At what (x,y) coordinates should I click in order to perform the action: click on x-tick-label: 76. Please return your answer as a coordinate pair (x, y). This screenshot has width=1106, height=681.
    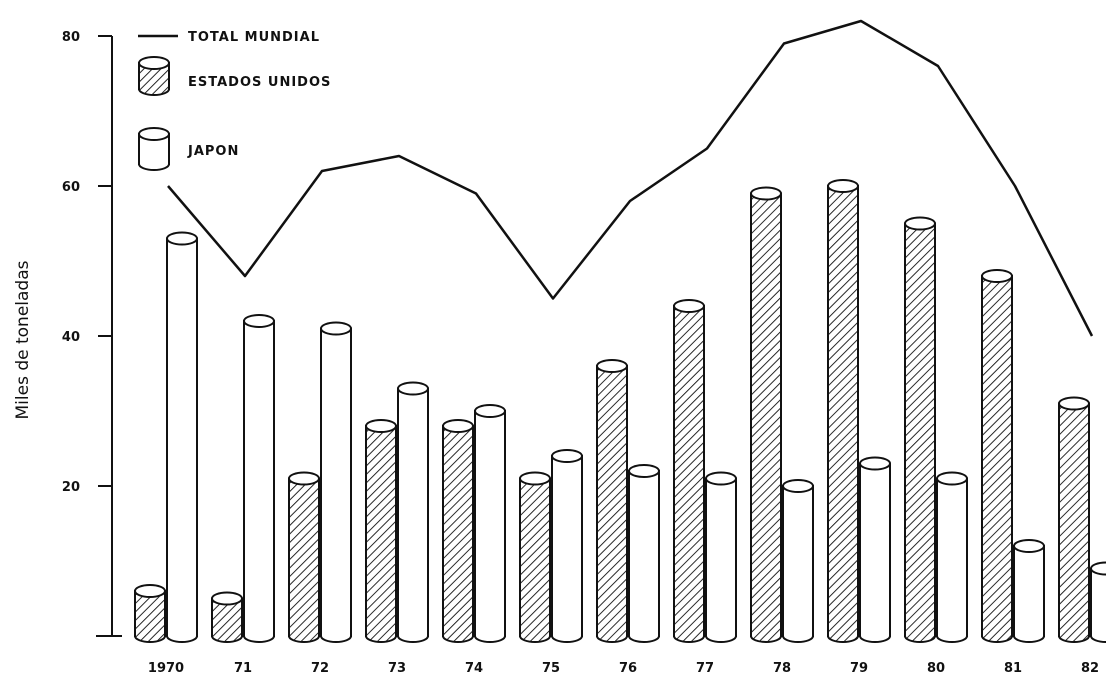
    Looking at the image, I should click on (628, 668).